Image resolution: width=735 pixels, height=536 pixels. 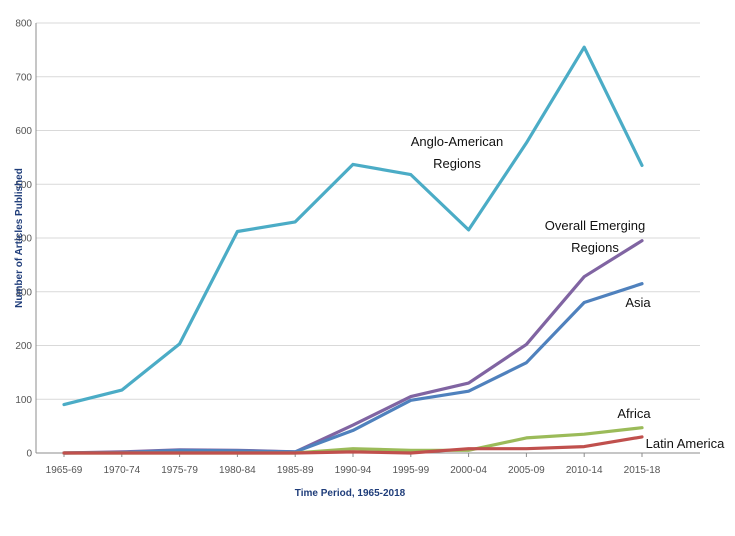 I want to click on series-label: Asia, so click(x=638, y=302).